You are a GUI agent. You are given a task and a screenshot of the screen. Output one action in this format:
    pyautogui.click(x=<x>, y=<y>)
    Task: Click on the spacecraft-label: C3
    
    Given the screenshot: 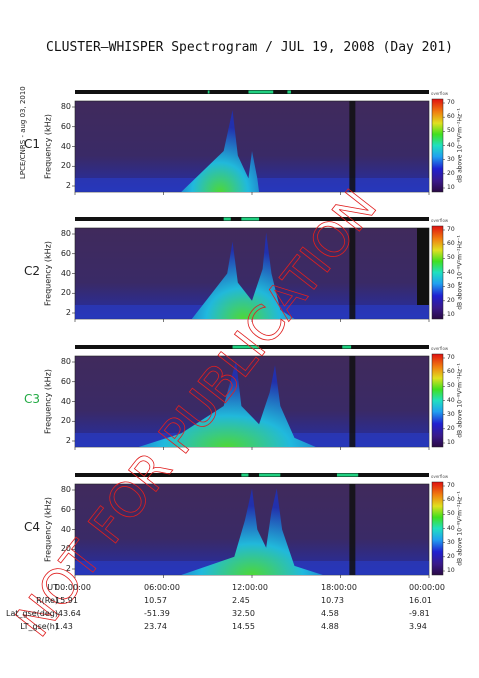 What is the action you would take?
    pyautogui.click(x=32, y=398)
    